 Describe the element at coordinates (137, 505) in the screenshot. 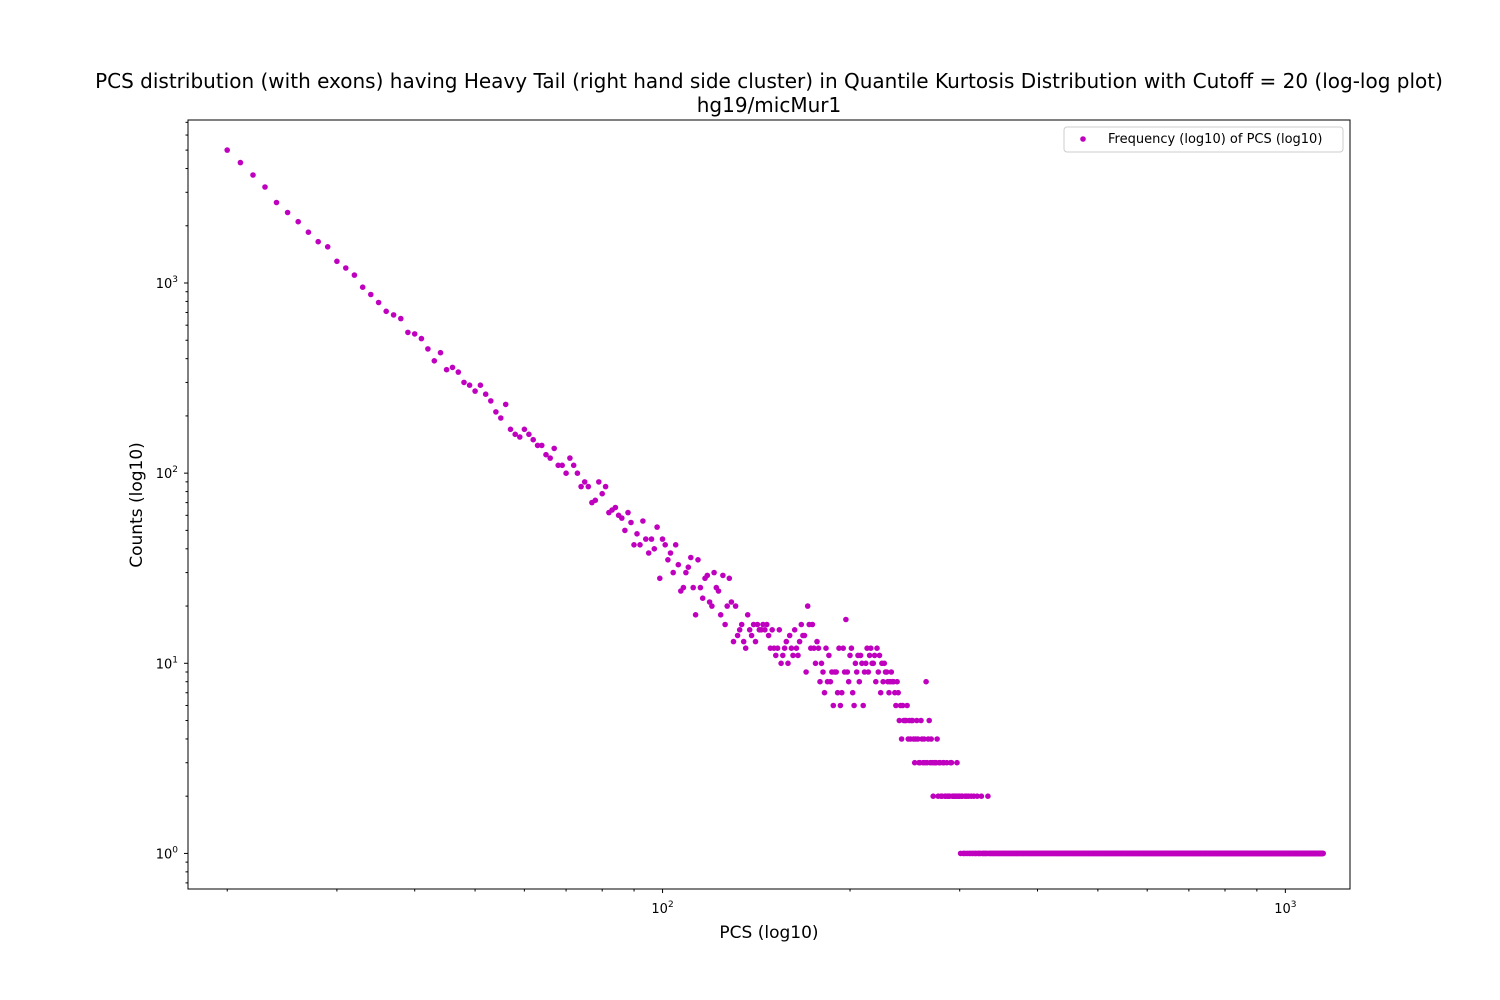

I see `y-axis-label: Counts (log10)` at that location.